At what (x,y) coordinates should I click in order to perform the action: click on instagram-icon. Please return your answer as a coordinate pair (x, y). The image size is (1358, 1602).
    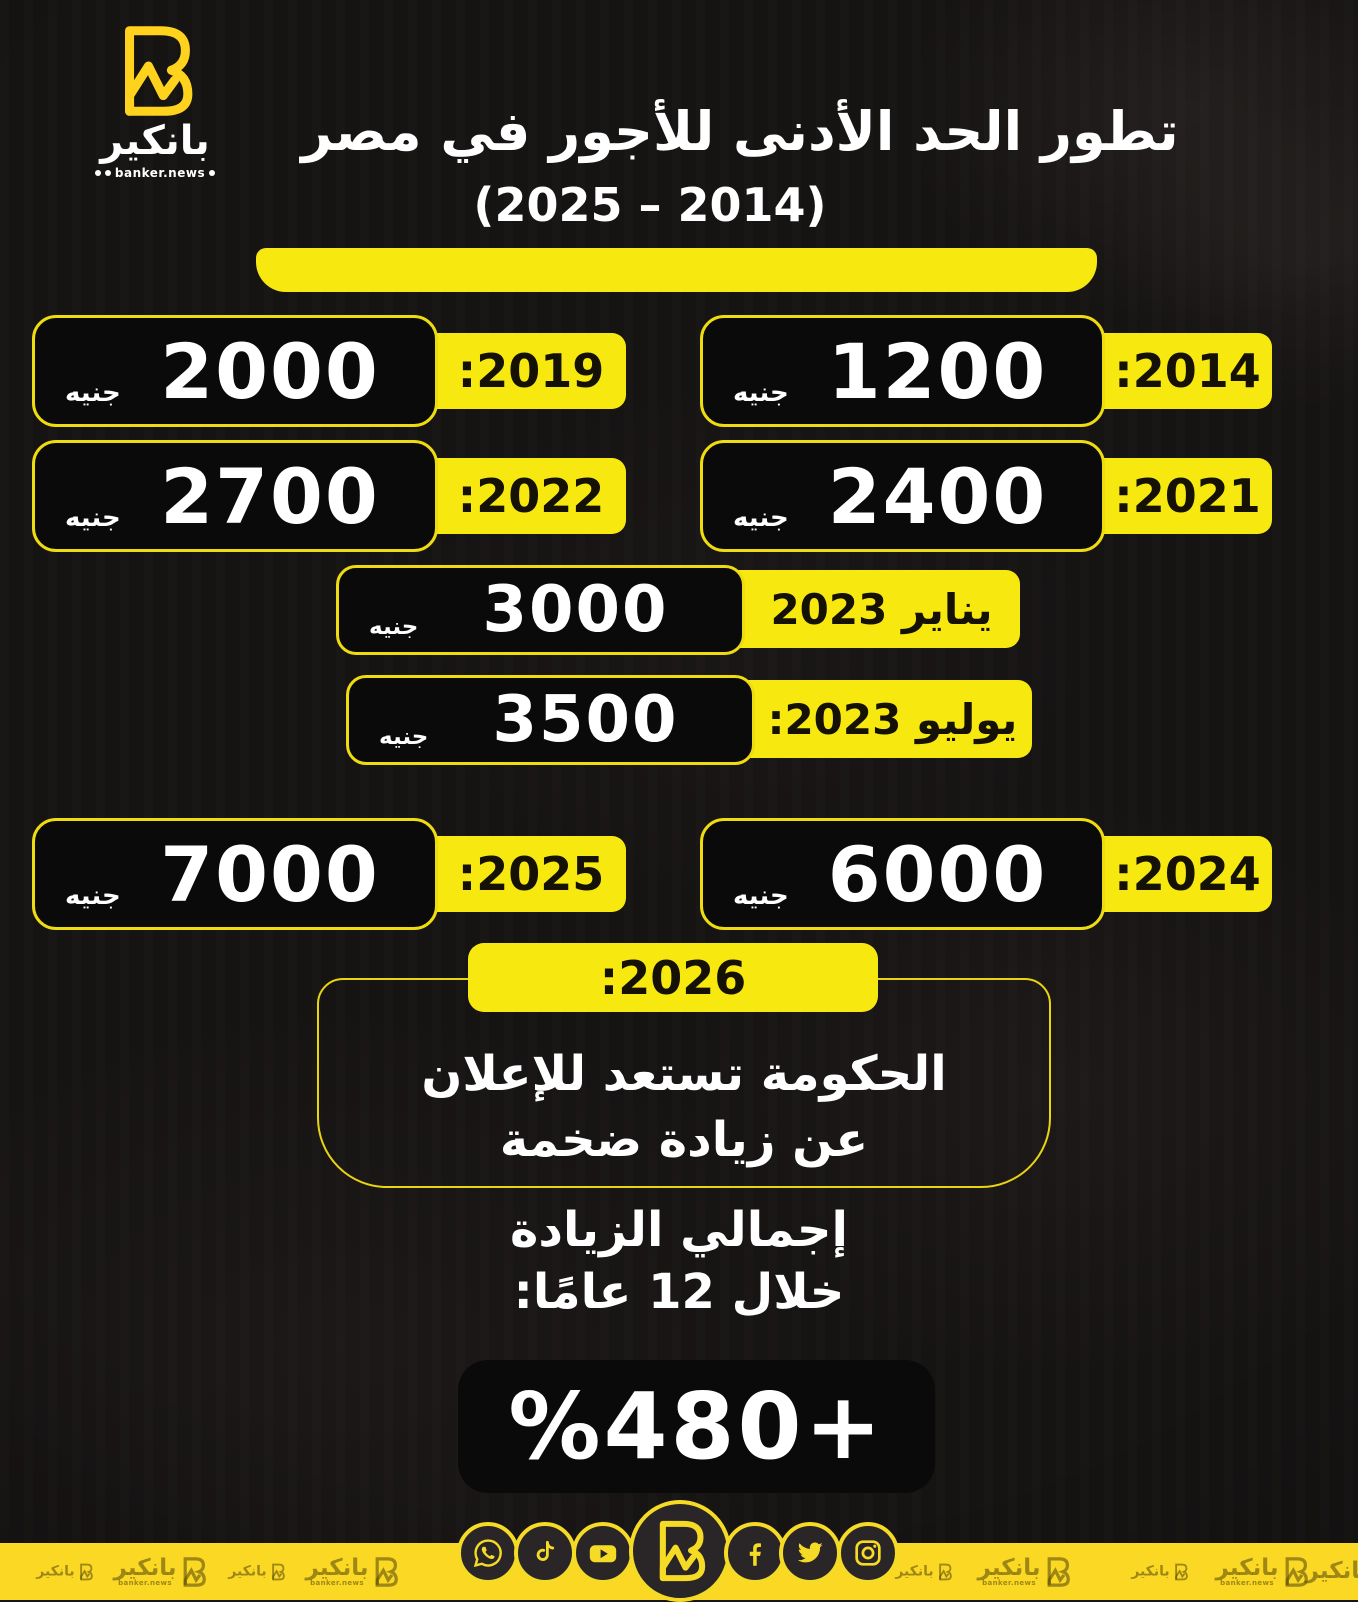
    Looking at the image, I should click on (868, 1553).